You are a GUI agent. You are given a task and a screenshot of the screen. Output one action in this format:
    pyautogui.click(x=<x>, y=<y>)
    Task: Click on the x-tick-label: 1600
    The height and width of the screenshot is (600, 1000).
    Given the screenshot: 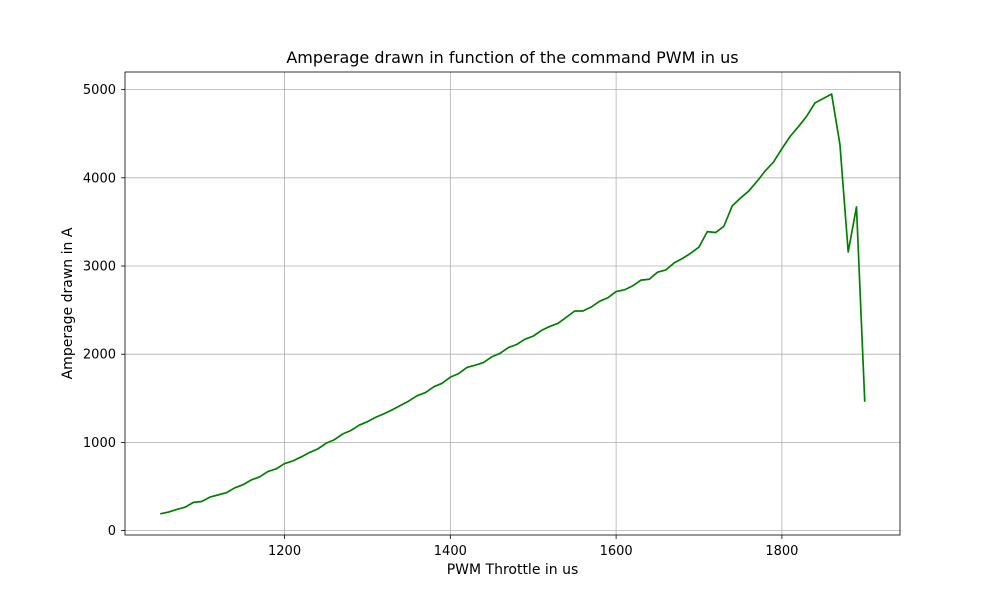 What is the action you would take?
    pyautogui.click(x=616, y=551)
    